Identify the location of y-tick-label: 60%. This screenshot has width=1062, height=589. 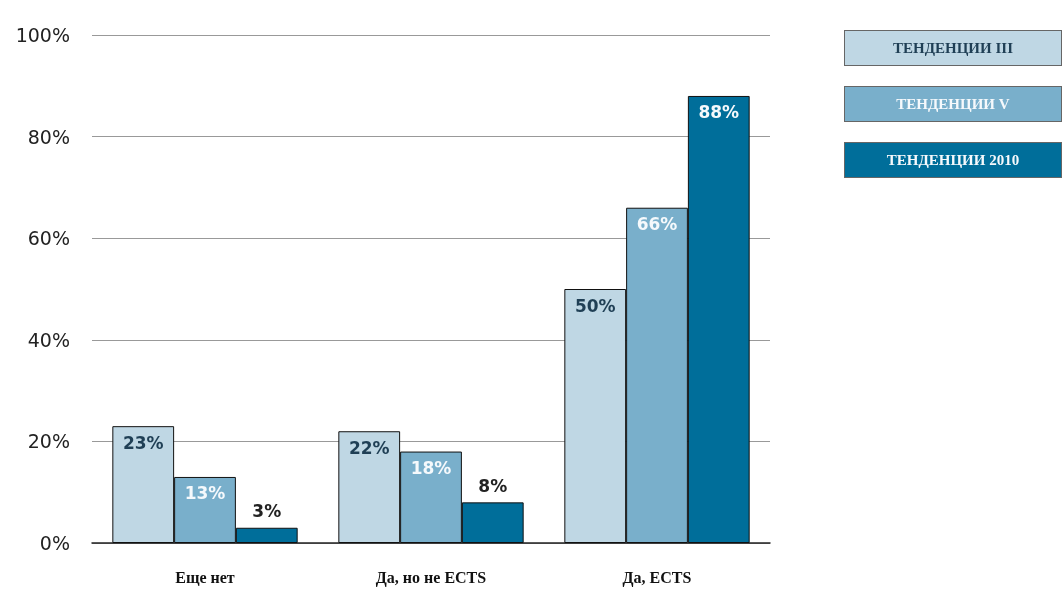
(48, 238).